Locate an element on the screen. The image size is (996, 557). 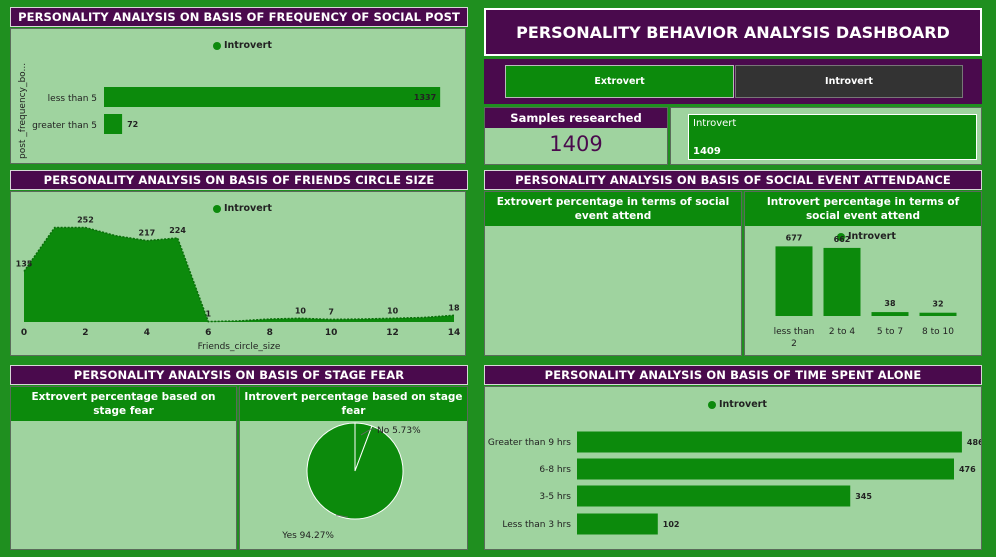
alone-bar-value-label: 102 is located at coordinates (671, 524).